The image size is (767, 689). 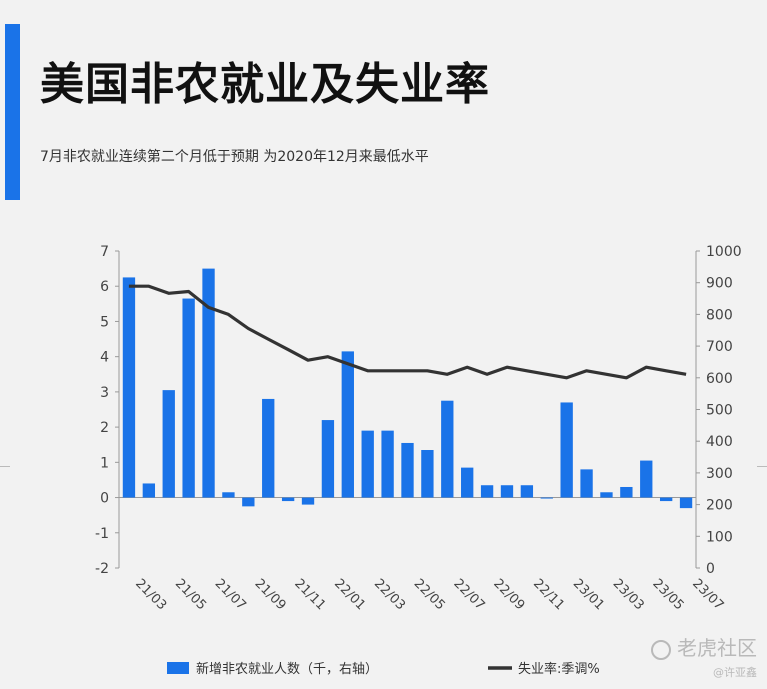 I want to click on x-tick-label: 21/07, so click(x=230, y=594).